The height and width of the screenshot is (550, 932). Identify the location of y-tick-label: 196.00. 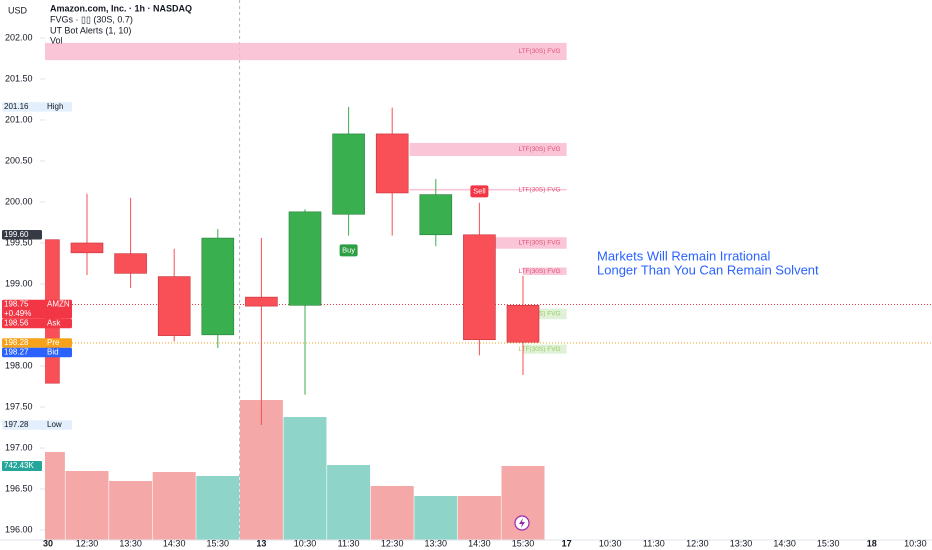
(19, 529).